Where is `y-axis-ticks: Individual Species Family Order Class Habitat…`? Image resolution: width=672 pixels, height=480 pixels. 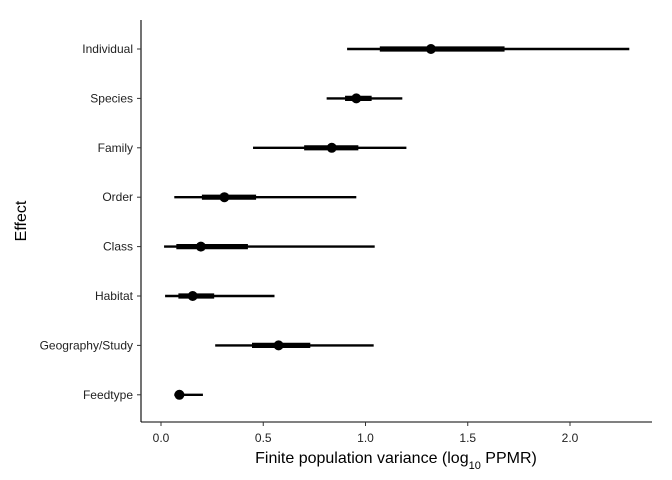
y-axis-ticks: Individual Species Family Order Class Habitat… is located at coordinates (90, 222).